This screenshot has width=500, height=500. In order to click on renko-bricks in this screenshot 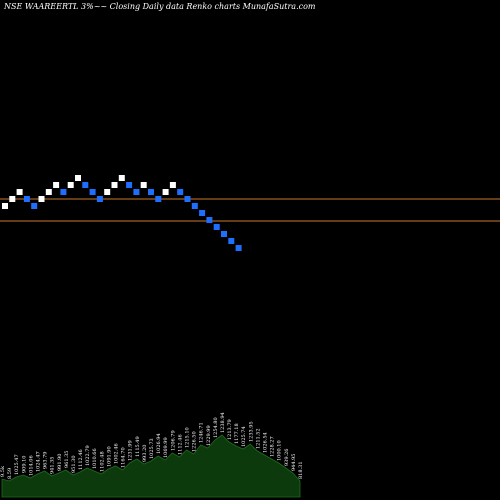, I will do `click(122, 213)`.